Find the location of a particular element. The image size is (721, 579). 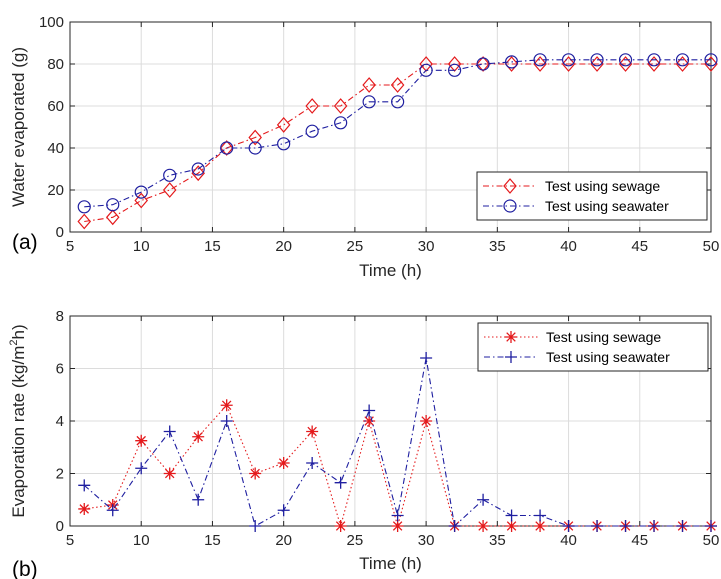

y-tick-label: 60 is located at coordinates (55, 106).